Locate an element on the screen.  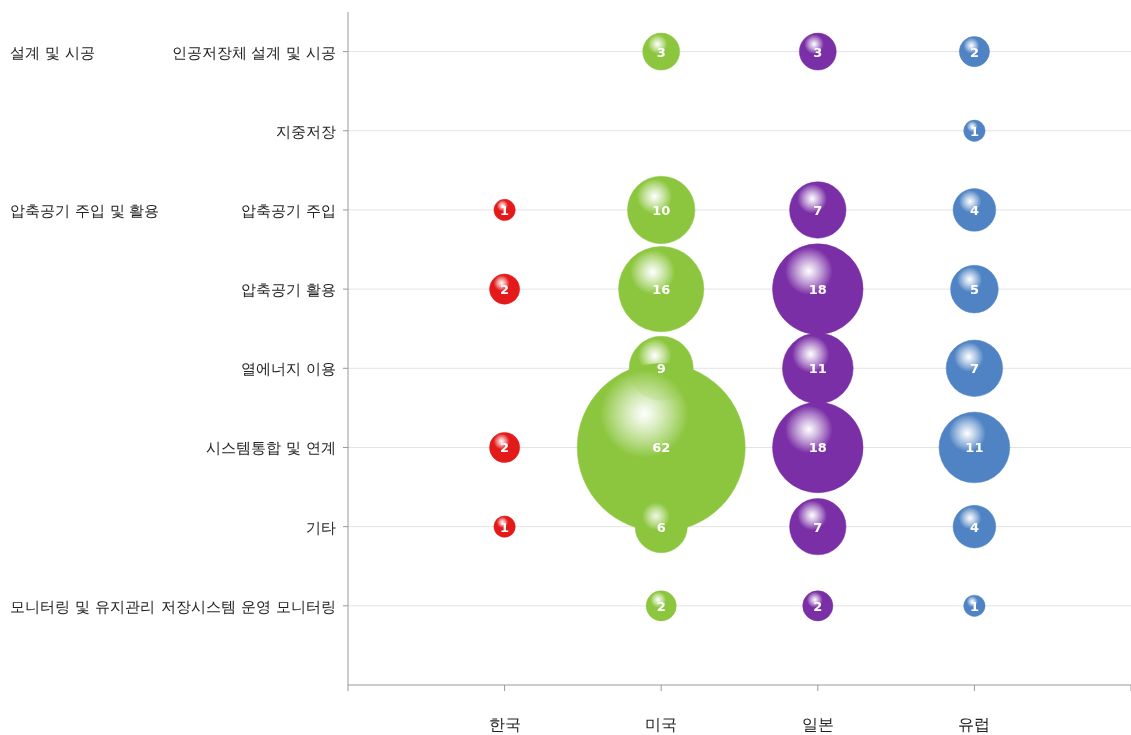
x-tick-label: 유럽 is located at coordinates (974, 724).